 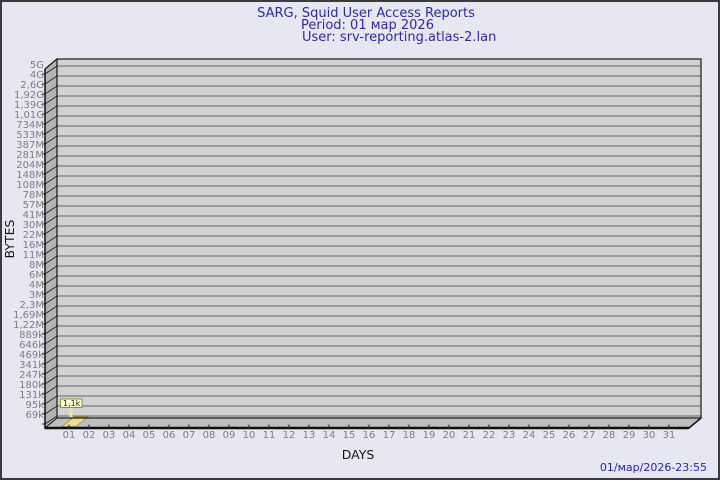 What do you see at coordinates (69, 435) in the screenshot?
I see `x-tick-label: 01` at bounding box center [69, 435].